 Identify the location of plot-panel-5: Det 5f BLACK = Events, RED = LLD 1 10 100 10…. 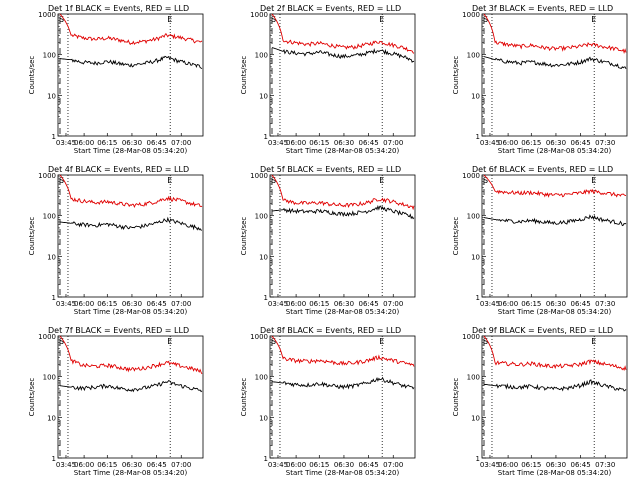
(328, 240).